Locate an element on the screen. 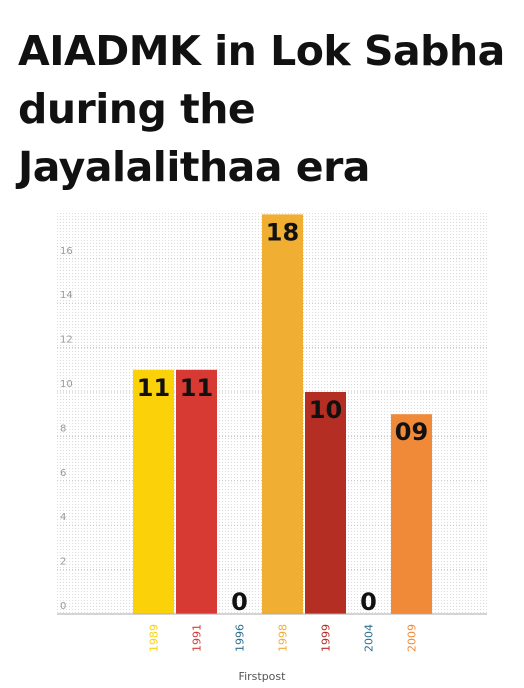 The width and height of the screenshot is (524, 688). data-label-1996: 0 is located at coordinates (239, 602).